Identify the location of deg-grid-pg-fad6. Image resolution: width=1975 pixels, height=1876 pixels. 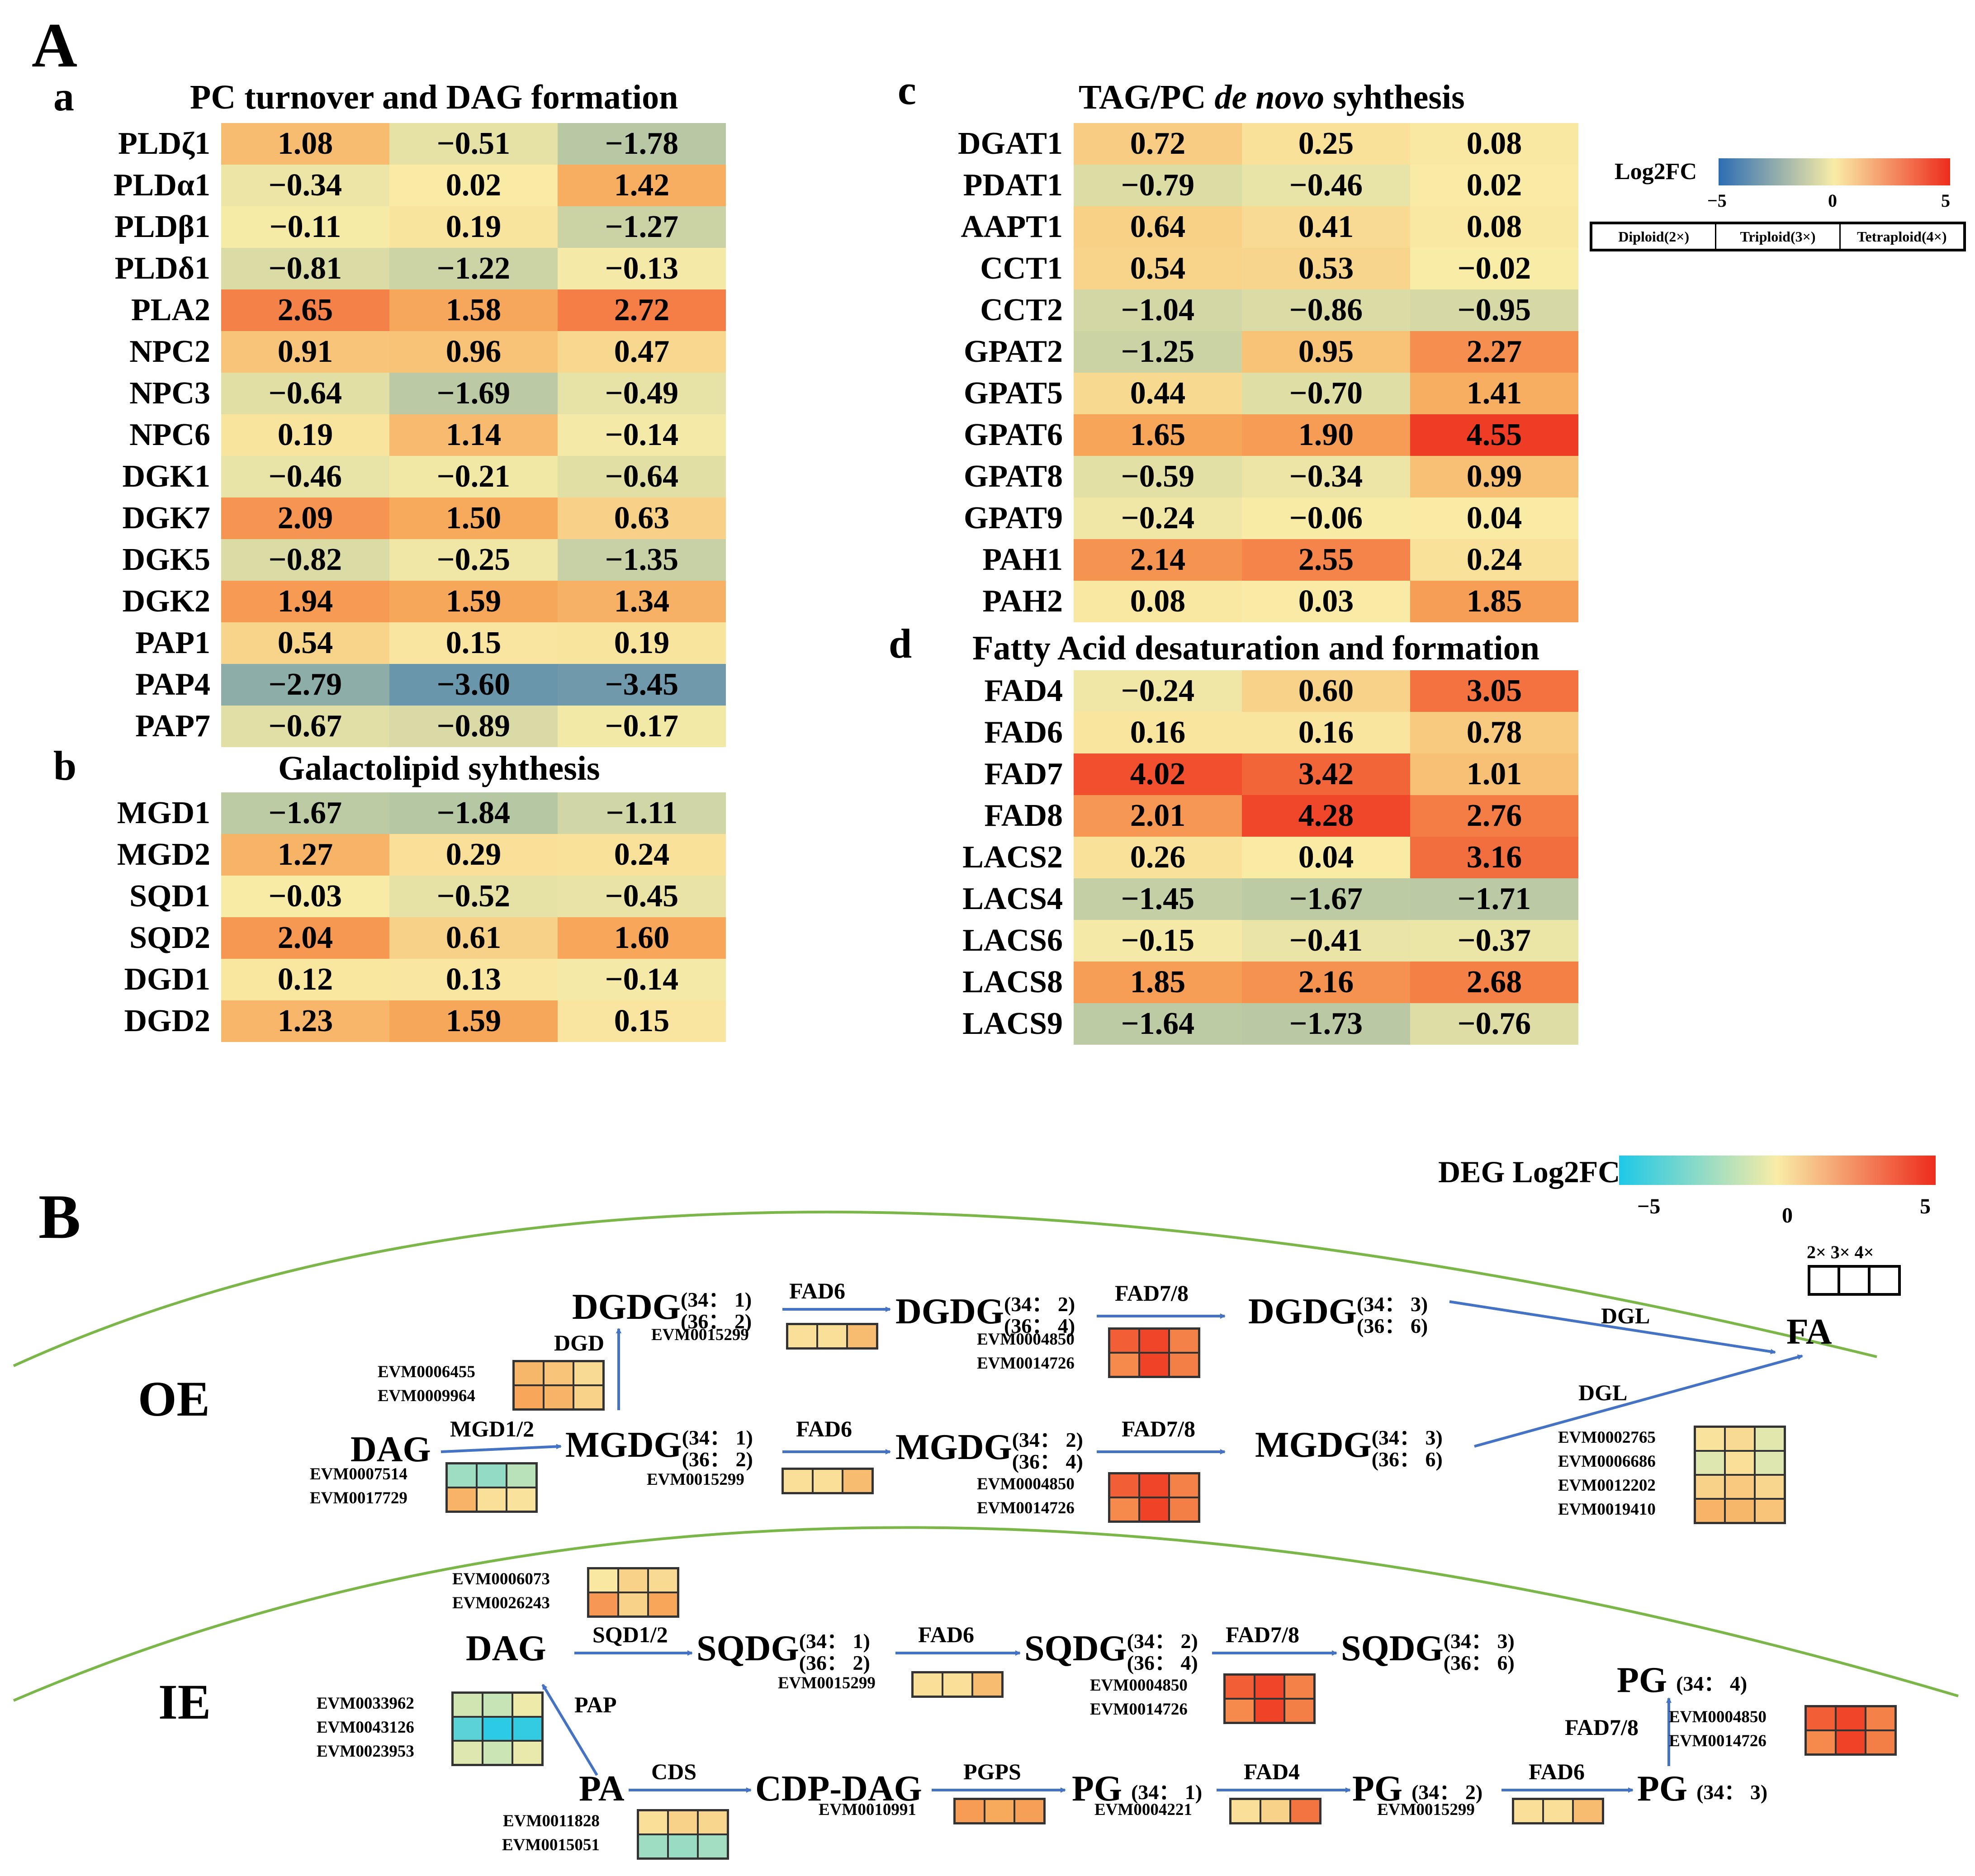
(1558, 1811).